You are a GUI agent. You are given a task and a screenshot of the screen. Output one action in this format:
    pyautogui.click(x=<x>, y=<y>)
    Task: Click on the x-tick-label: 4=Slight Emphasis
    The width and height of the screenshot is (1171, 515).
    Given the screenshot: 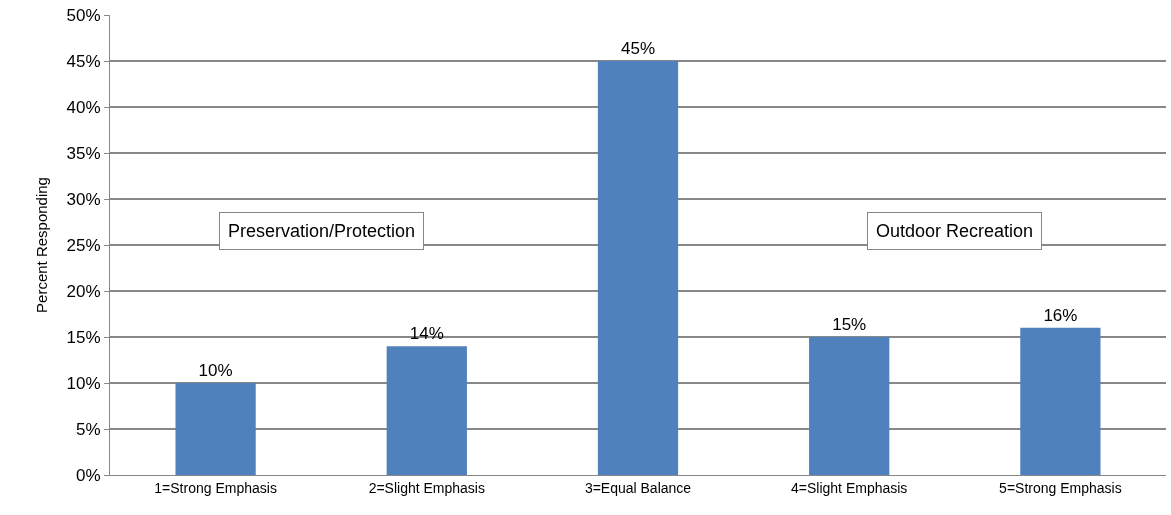 What is the action you would take?
    pyautogui.click(x=849, y=487)
    